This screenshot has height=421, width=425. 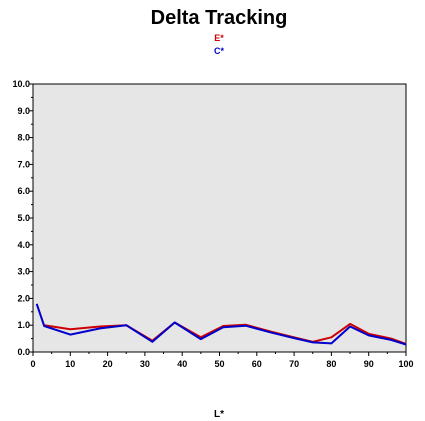 I want to click on x-tick-label: 30, so click(x=145, y=364).